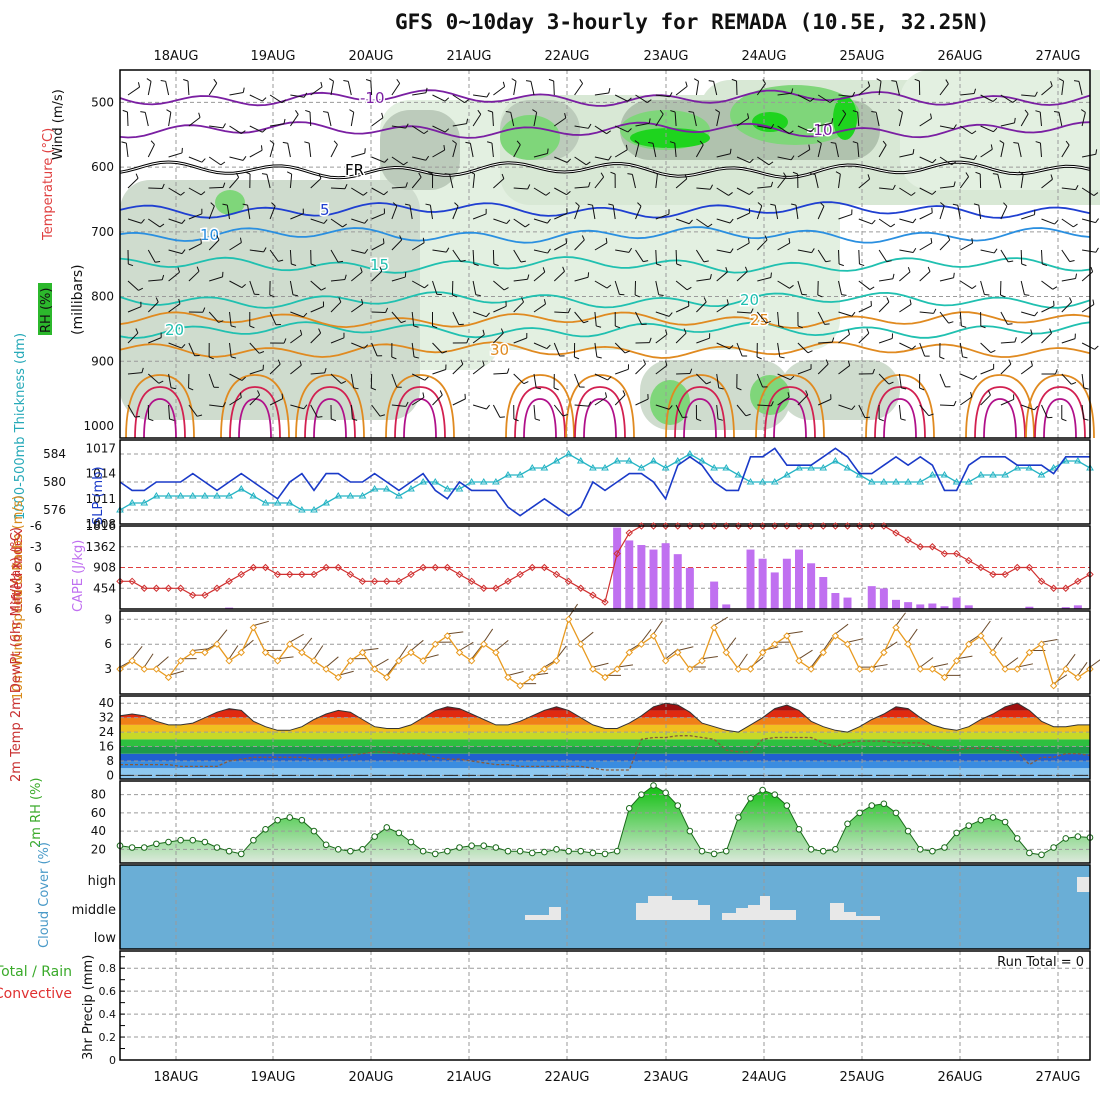  I want to click on rh-area, so click(270, 300).